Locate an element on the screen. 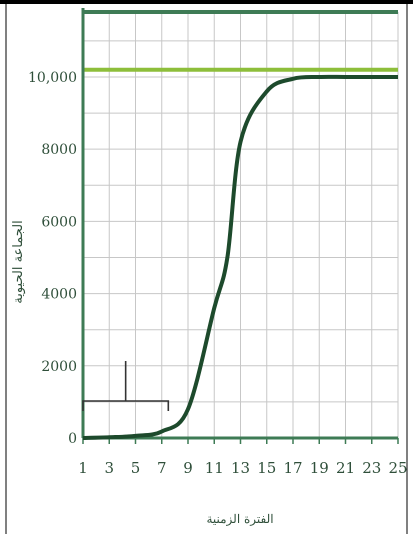 The width and height of the screenshot is (413, 538). x-tick-label: 11 is located at coordinates (214, 468).